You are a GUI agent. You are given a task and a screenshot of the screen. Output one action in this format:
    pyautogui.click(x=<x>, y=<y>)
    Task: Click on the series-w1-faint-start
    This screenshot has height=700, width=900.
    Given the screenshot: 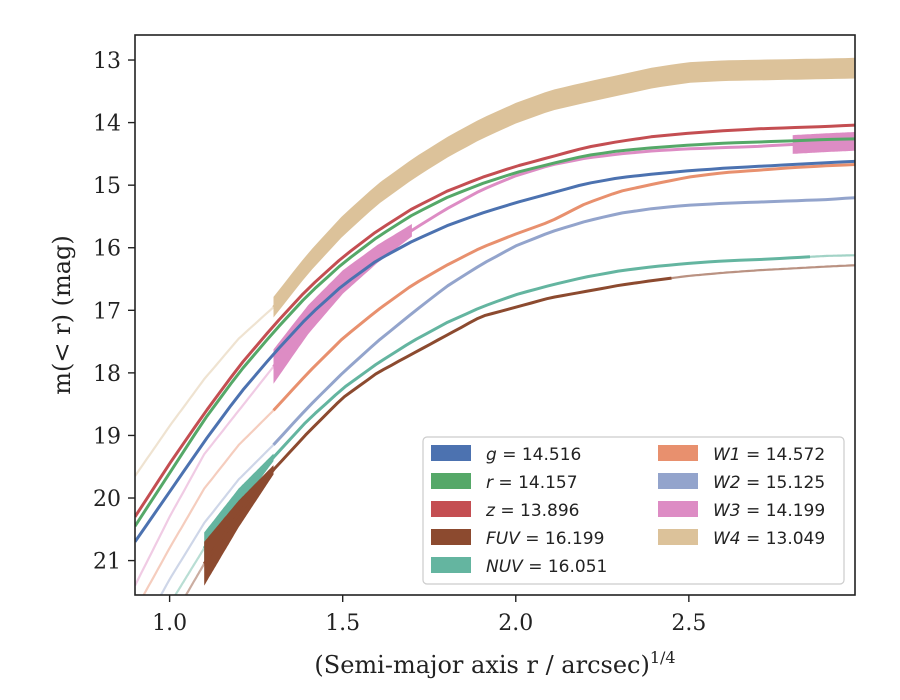 What is the action you would take?
    pyautogui.click(x=208, y=502)
    